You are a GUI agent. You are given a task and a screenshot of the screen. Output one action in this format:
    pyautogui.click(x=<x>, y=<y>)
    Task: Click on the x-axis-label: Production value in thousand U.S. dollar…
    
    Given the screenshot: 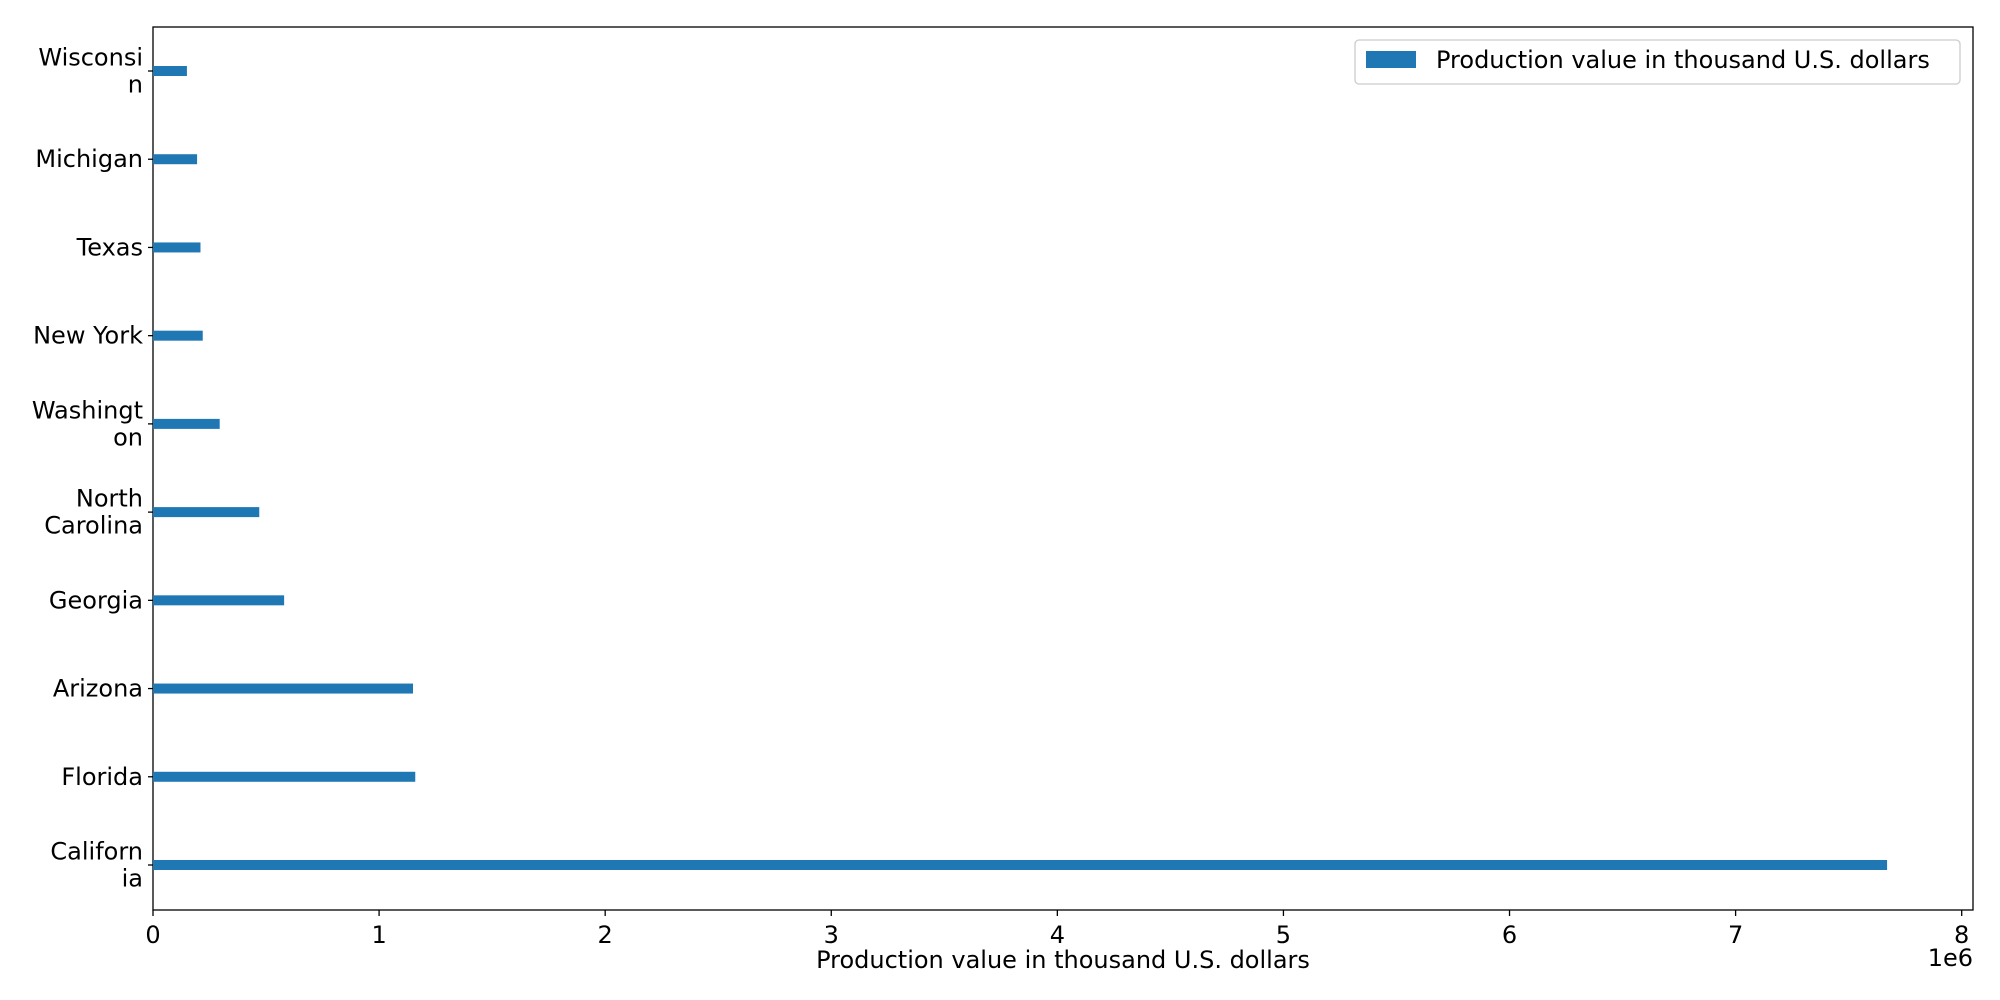 What is the action you would take?
    pyautogui.click(x=1063, y=960)
    